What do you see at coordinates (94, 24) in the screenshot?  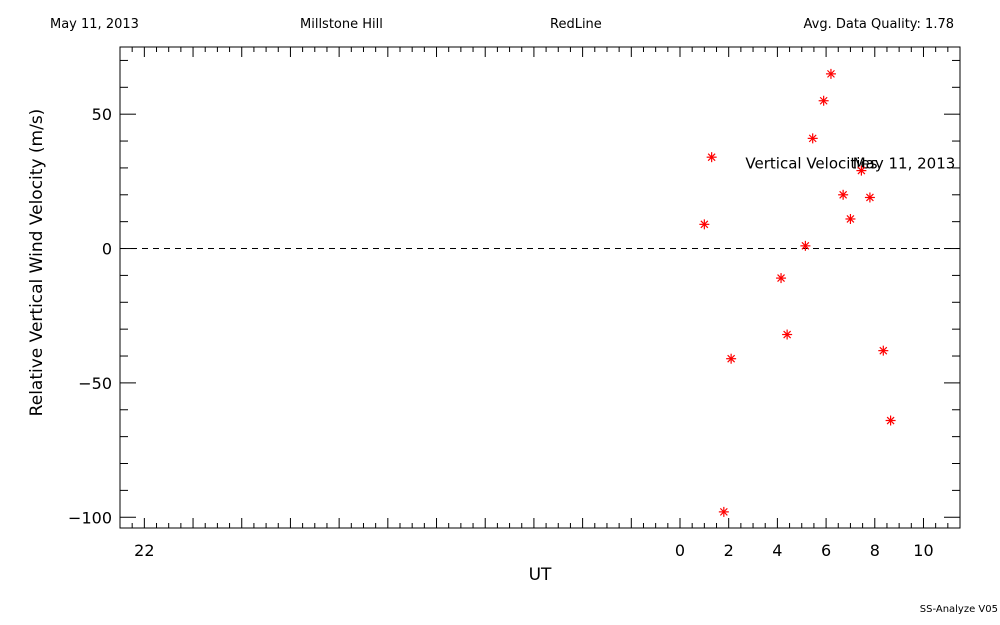 I see `header-date: May 11, 2013` at bounding box center [94, 24].